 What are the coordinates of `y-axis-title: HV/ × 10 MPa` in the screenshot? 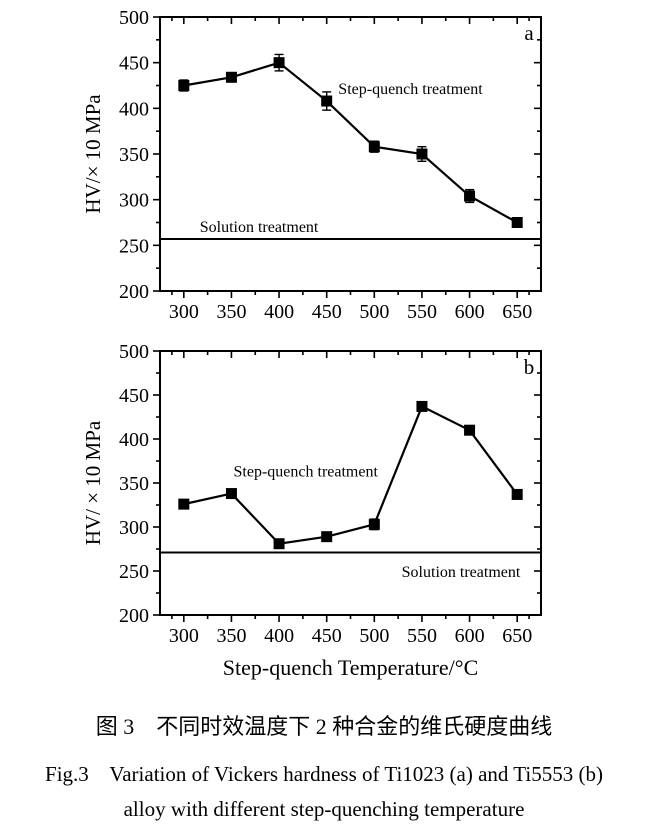 It's located at (93, 482).